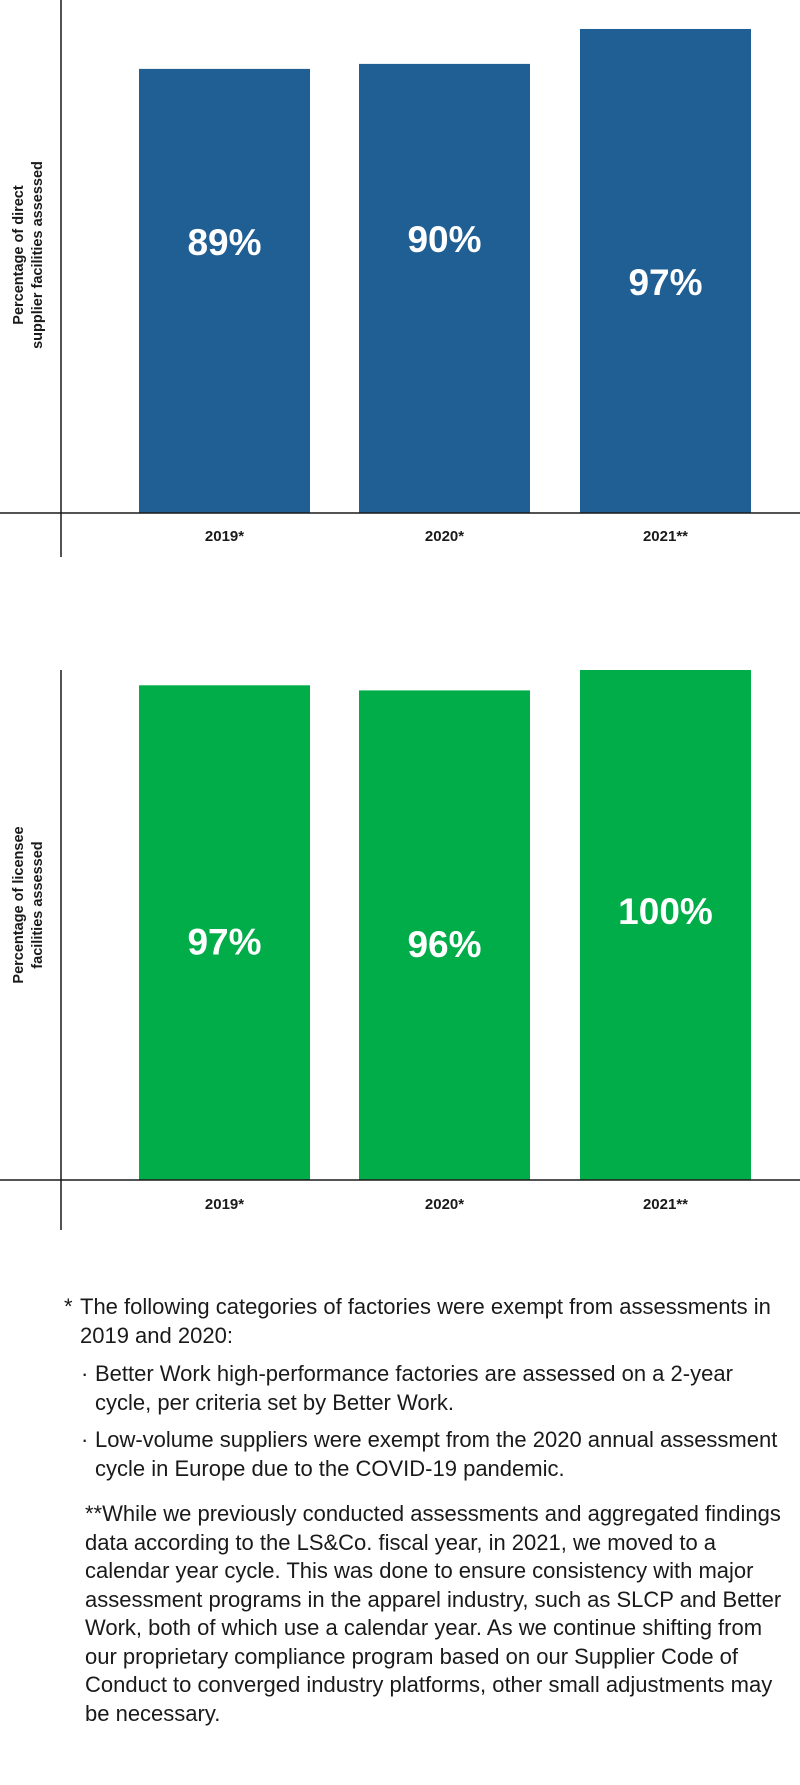  I want to click on bar-value-label: 96%, so click(444, 944).